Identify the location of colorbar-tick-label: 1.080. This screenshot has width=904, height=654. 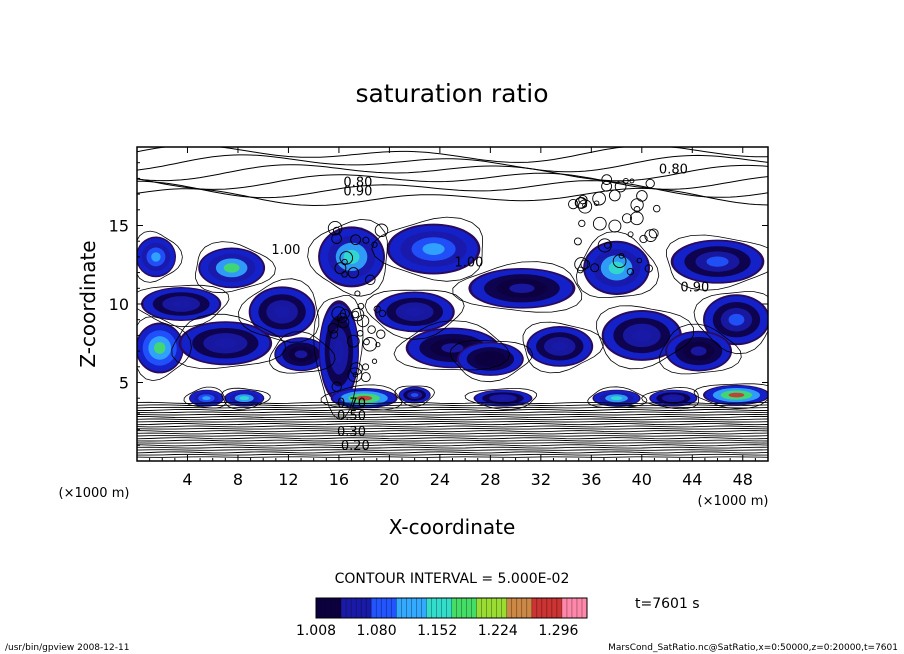
(377, 631).